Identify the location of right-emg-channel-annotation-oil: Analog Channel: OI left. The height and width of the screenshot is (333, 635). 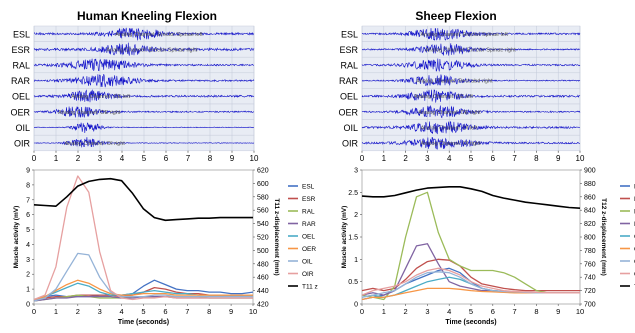
(448, 128).